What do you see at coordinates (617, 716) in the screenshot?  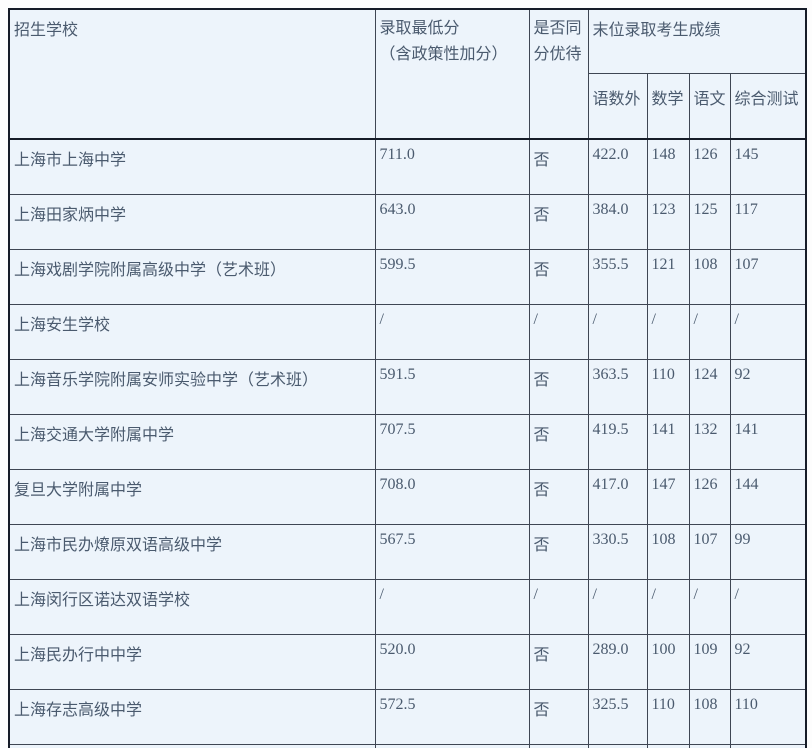 I see `table-cell: 325.5` at bounding box center [617, 716].